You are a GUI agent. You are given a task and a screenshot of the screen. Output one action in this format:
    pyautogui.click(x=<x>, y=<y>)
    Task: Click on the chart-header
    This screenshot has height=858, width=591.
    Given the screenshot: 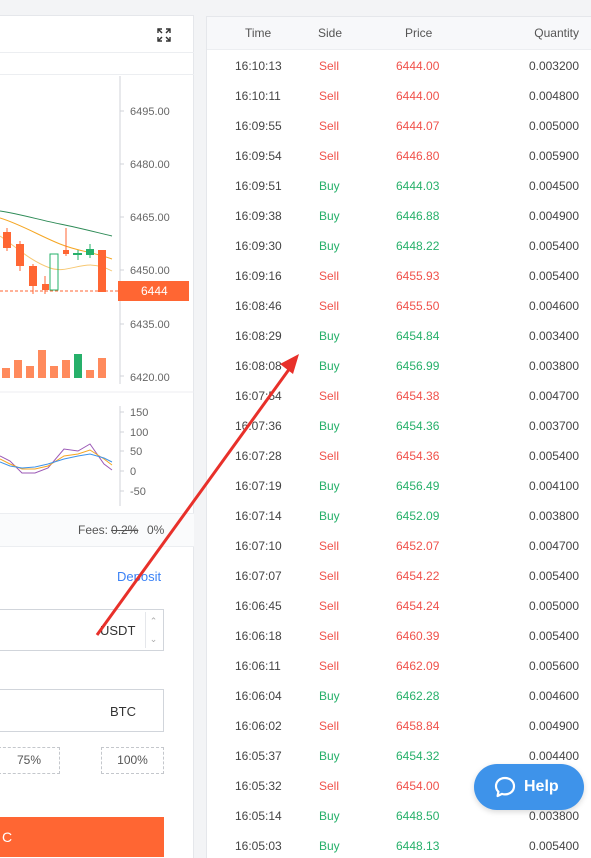 What is the action you would take?
    pyautogui.click(x=97, y=34)
    